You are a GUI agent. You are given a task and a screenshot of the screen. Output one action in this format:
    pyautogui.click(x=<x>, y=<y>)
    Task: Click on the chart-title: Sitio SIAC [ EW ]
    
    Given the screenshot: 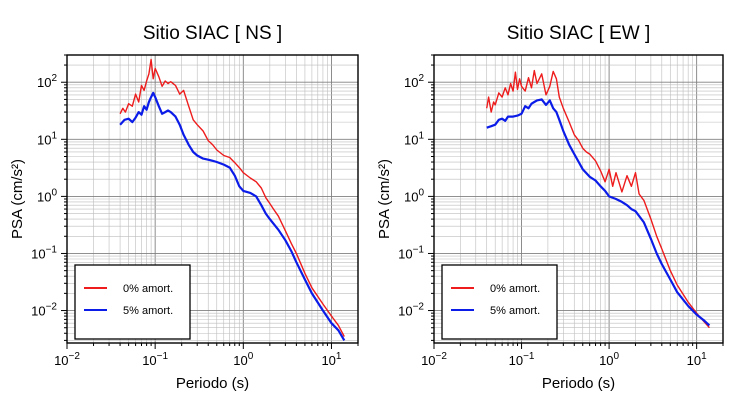 What is the action you would take?
    pyautogui.click(x=579, y=33)
    